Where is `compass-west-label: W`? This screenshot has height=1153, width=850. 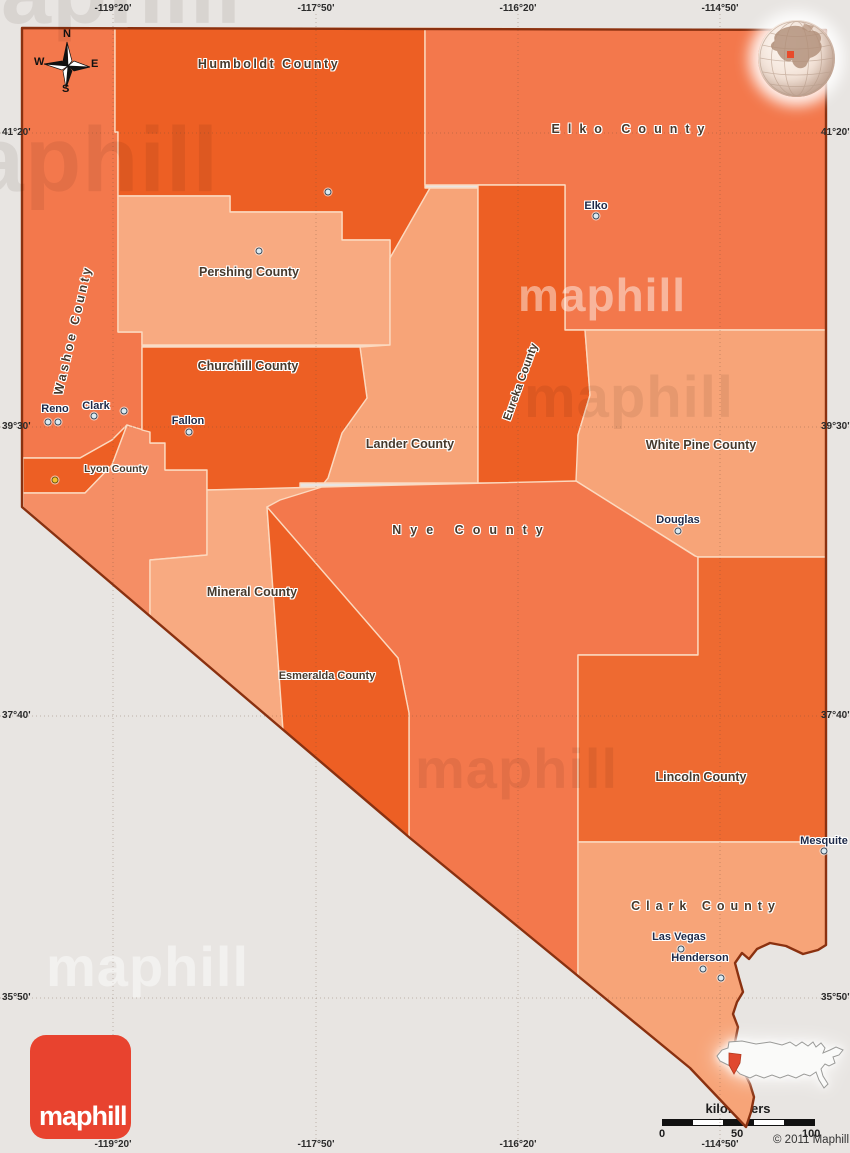 compass-west-label: W is located at coordinates (39, 62).